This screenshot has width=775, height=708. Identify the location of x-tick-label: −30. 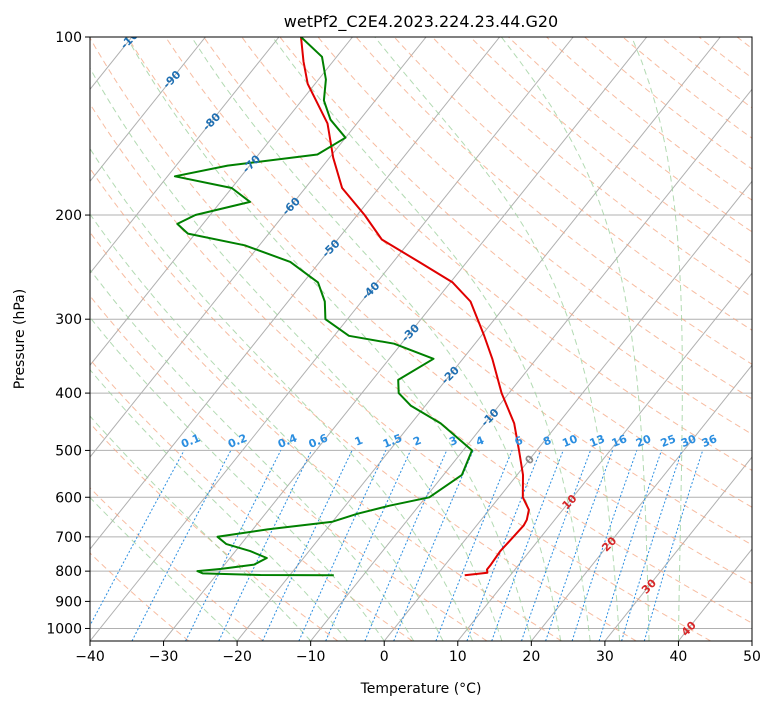
(164, 657).